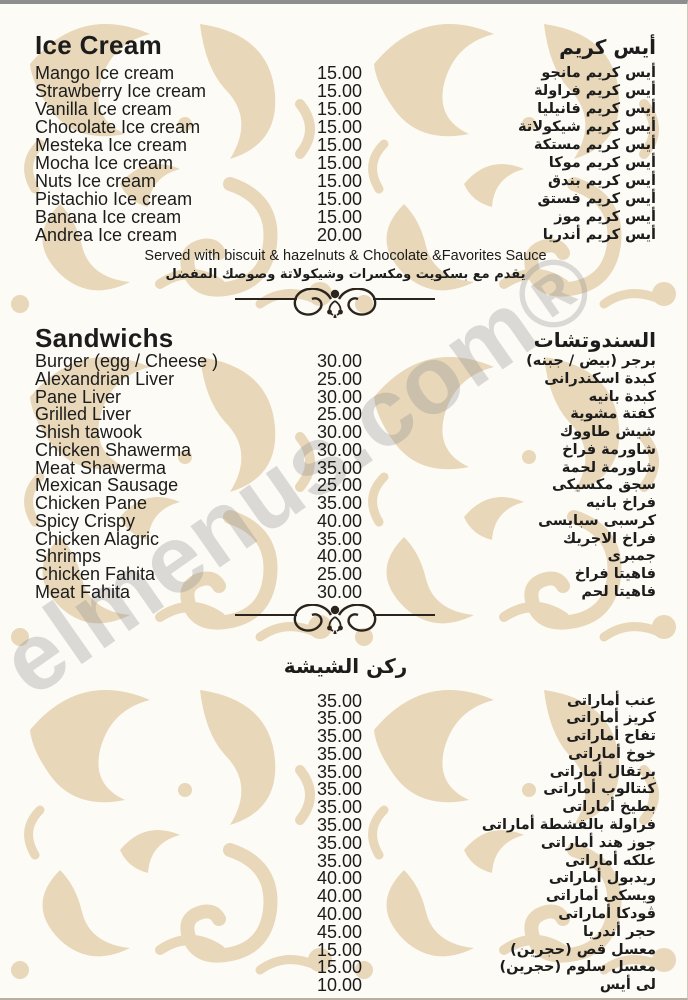 The image size is (688, 1000). What do you see at coordinates (83, 414) in the screenshot?
I see `item-name-en: Grilled Liver` at bounding box center [83, 414].